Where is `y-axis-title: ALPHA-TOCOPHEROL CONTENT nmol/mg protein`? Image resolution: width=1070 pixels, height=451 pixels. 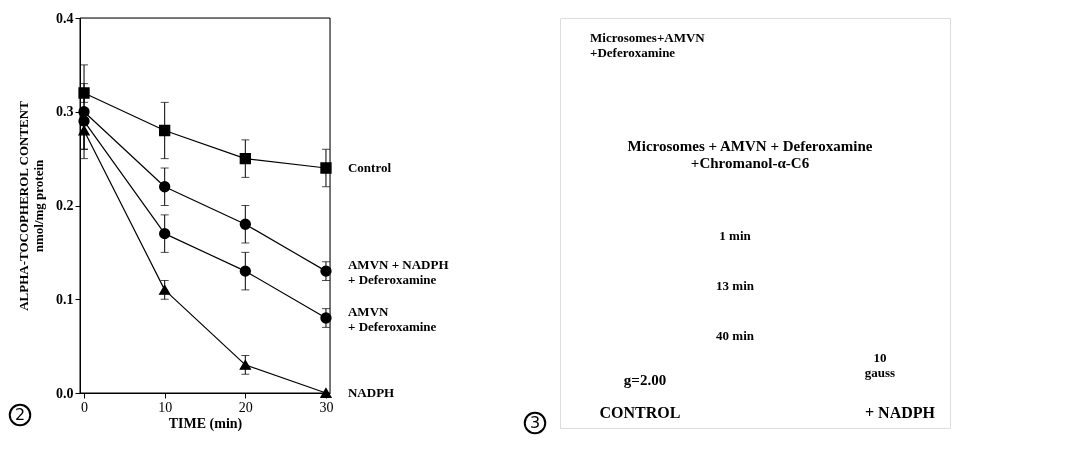 y-axis-title: ALPHA-TOCOPHEROL CONTENT nmol/mg protein is located at coordinates (31, 205).